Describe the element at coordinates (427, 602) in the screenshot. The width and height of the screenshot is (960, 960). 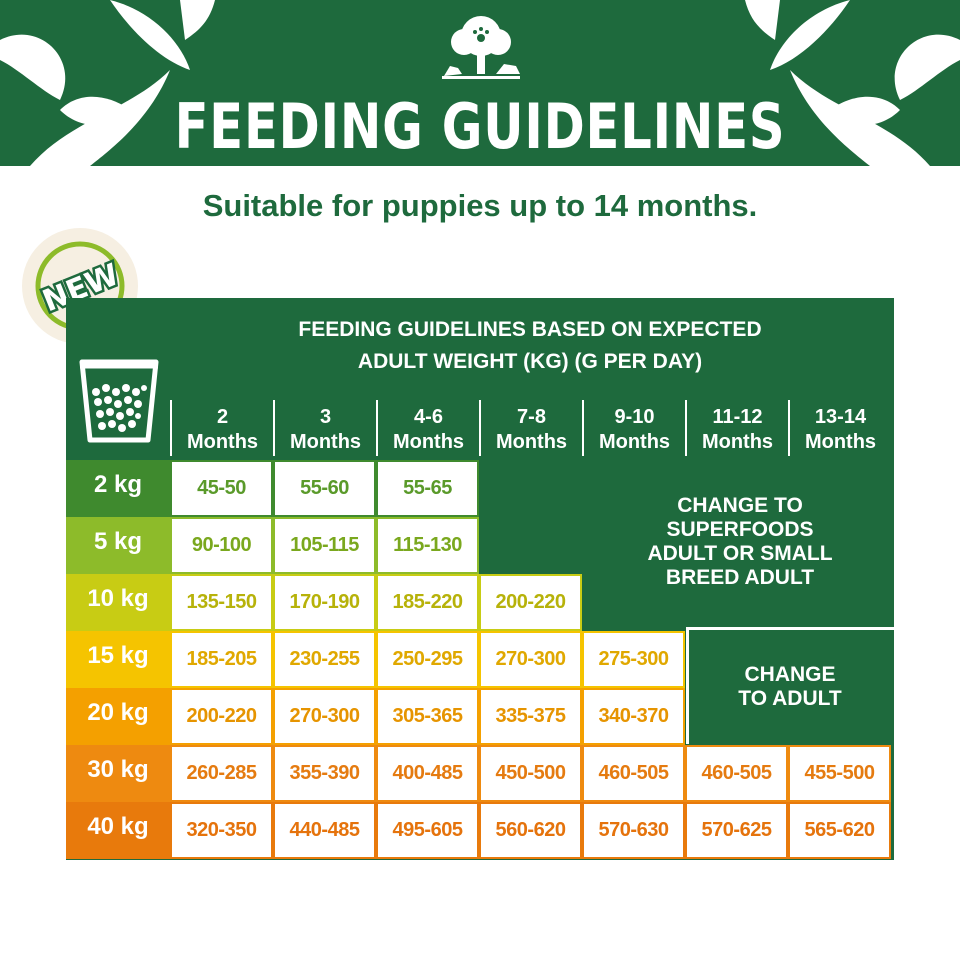
I see `table-cell: 185-220` at that location.